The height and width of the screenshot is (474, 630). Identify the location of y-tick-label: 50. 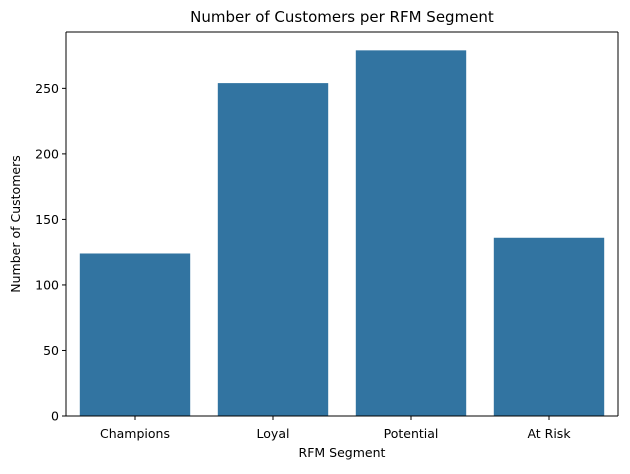
(51, 350).